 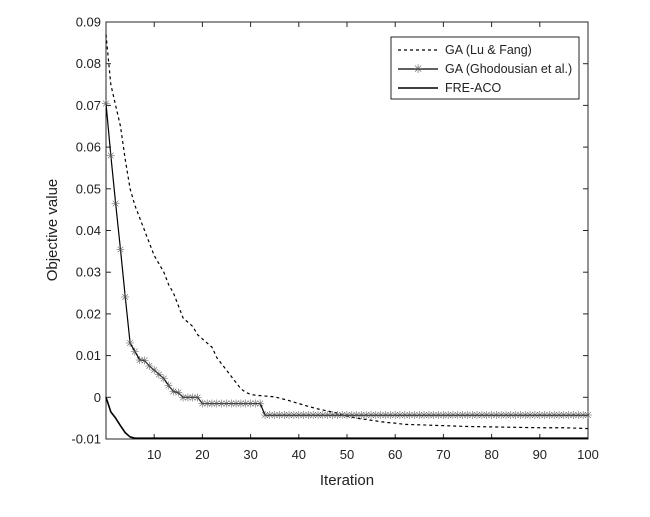 What do you see at coordinates (88, 188) in the screenshot?
I see `y-tick-label: 0.05` at bounding box center [88, 188].